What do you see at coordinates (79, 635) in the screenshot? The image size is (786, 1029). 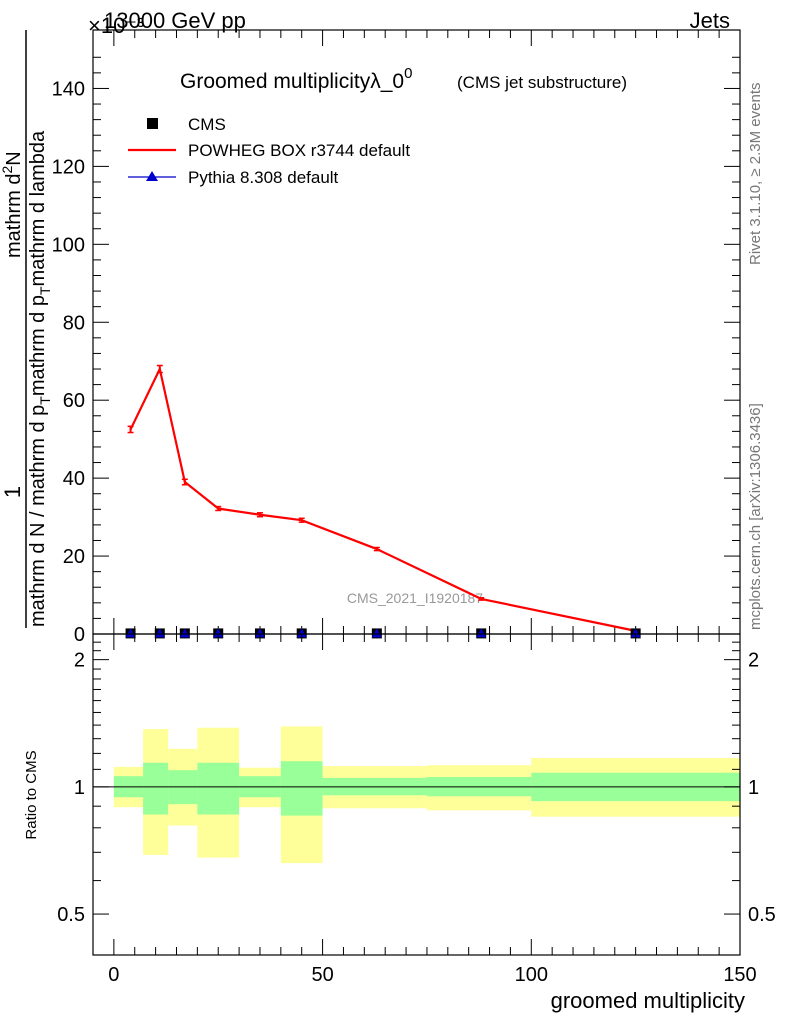 I see `y-tick-label: 0` at bounding box center [79, 635].